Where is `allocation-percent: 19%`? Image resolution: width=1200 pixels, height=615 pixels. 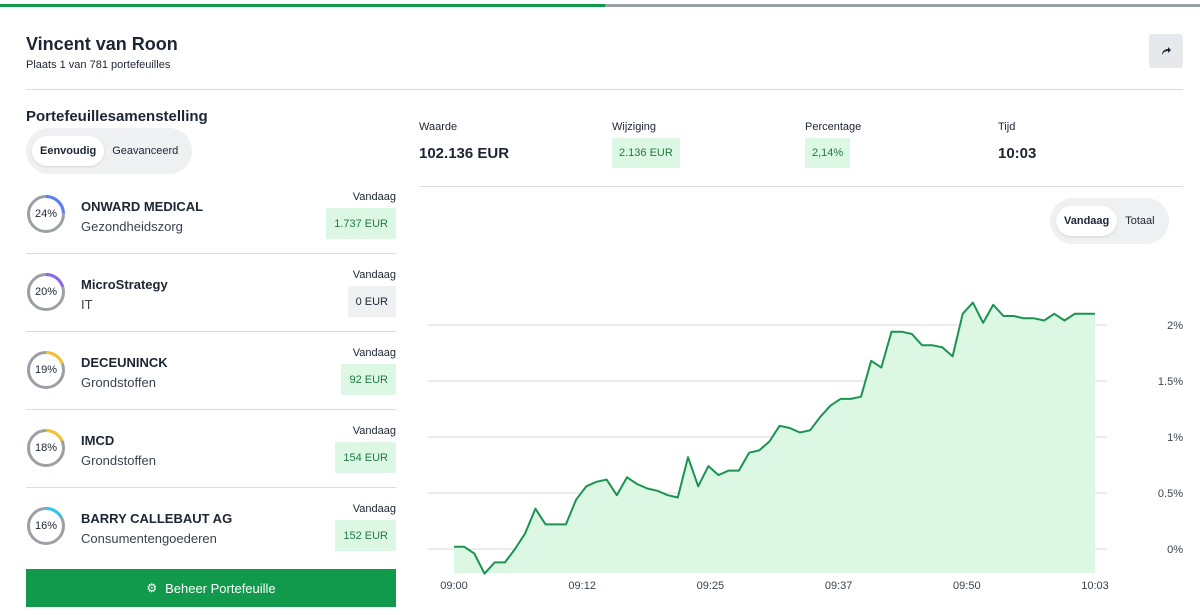
allocation-percent: 19% is located at coordinates (46, 370).